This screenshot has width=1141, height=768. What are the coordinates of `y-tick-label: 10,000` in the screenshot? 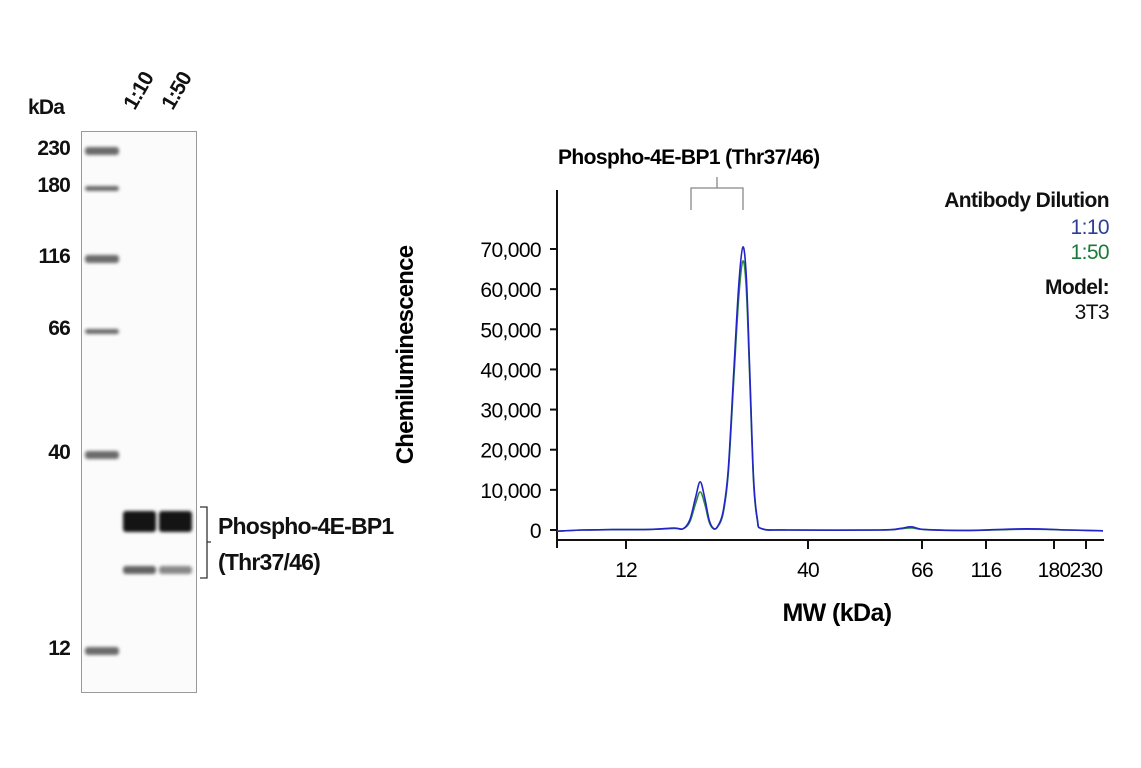 It's located at (510, 491).